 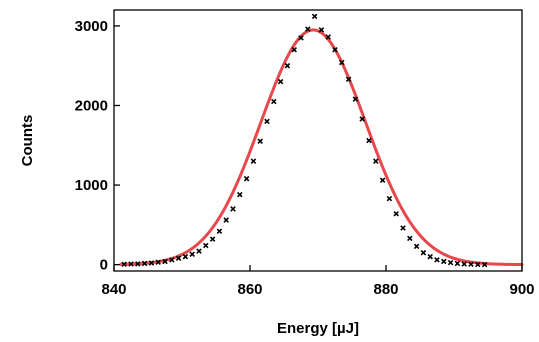 What do you see at coordinates (27, 141) in the screenshot?
I see `y-axis-label: Counts` at bounding box center [27, 141].